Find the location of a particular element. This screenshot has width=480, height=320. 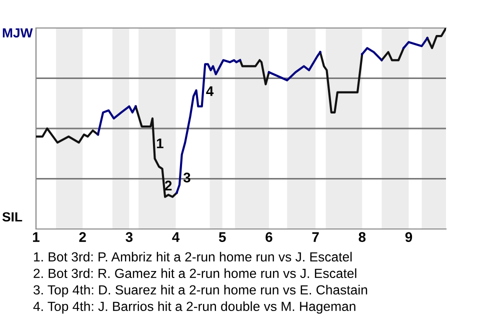

x-tick-label: 7 is located at coordinates (315, 237).